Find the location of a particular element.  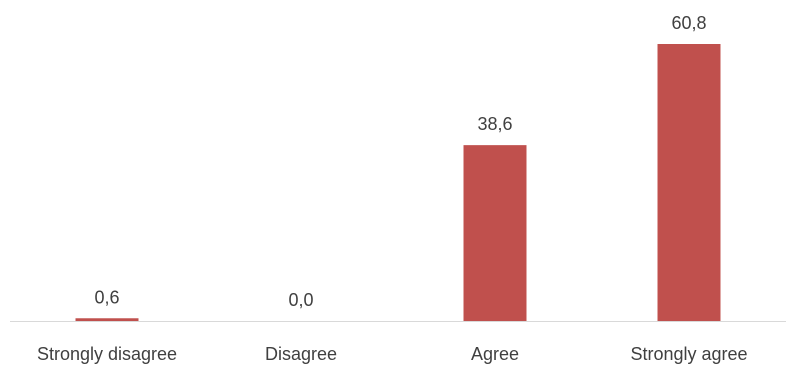

data-label-agree: 38,6 is located at coordinates (494, 124).